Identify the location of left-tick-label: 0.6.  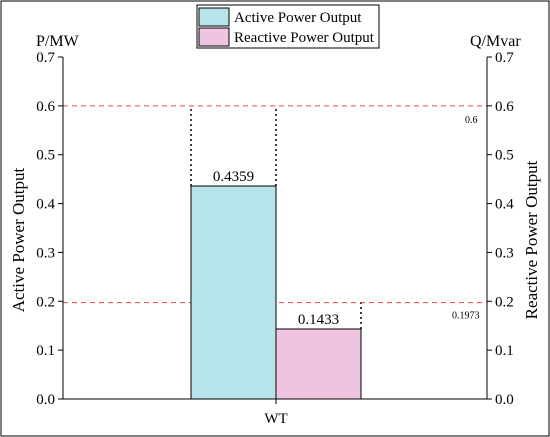
(45, 107).